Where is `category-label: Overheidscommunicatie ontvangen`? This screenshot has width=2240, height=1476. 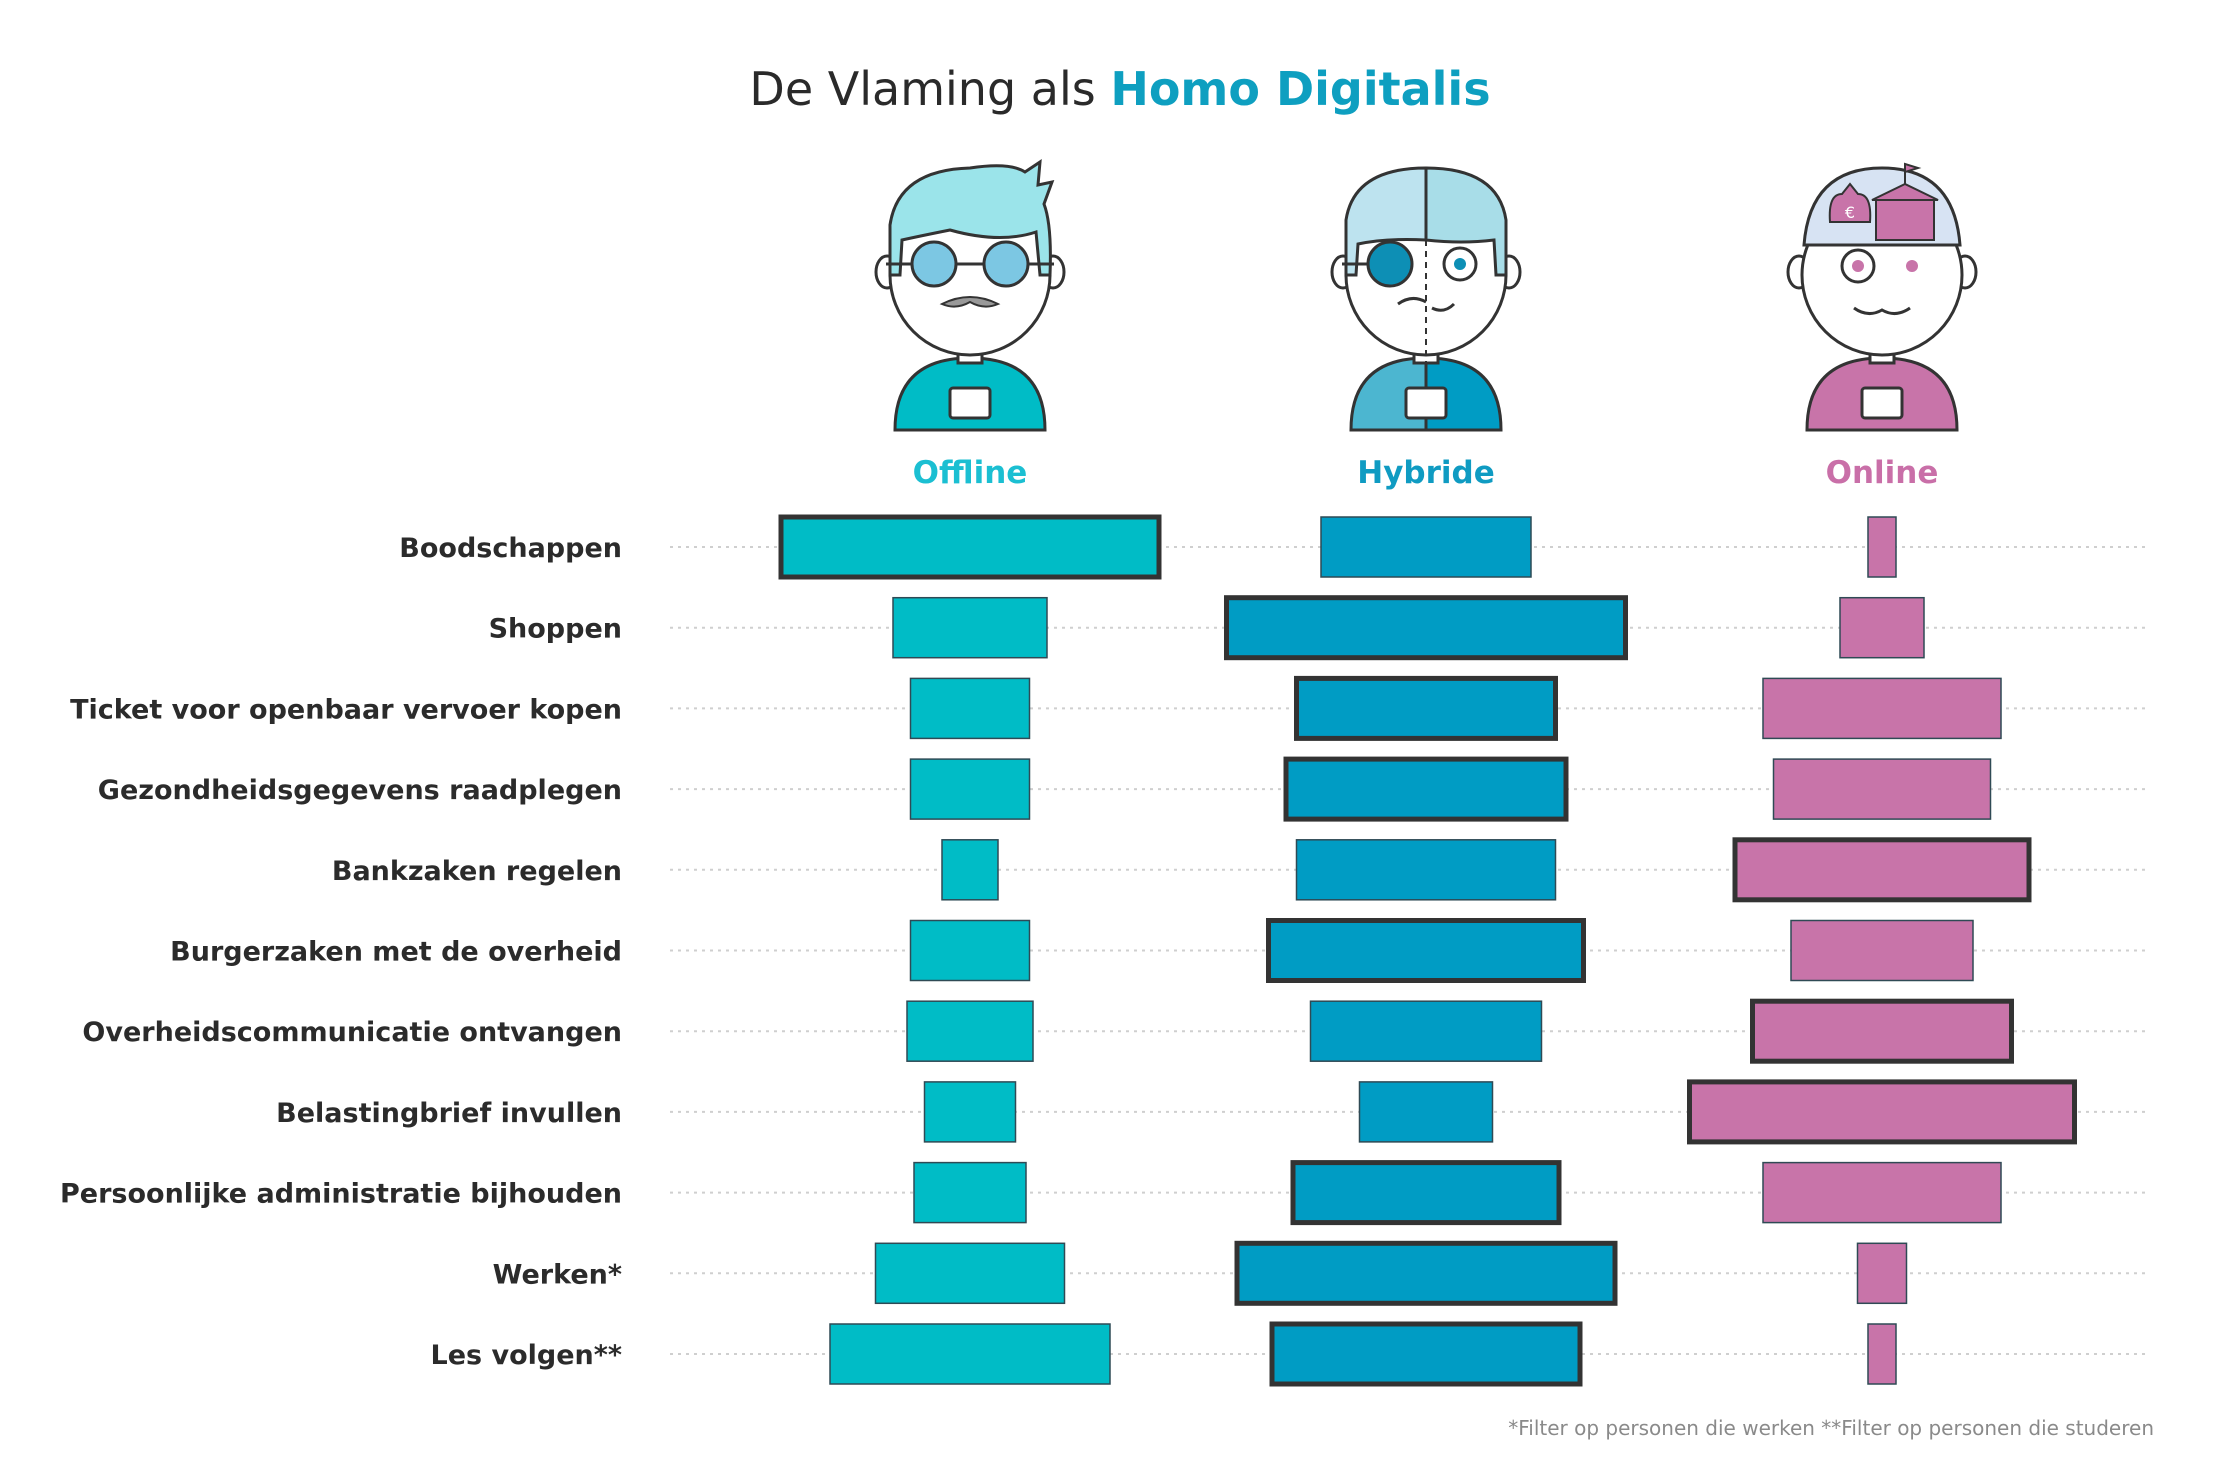 category-label: Overheidscommunicatie ontvangen is located at coordinates (352, 1032).